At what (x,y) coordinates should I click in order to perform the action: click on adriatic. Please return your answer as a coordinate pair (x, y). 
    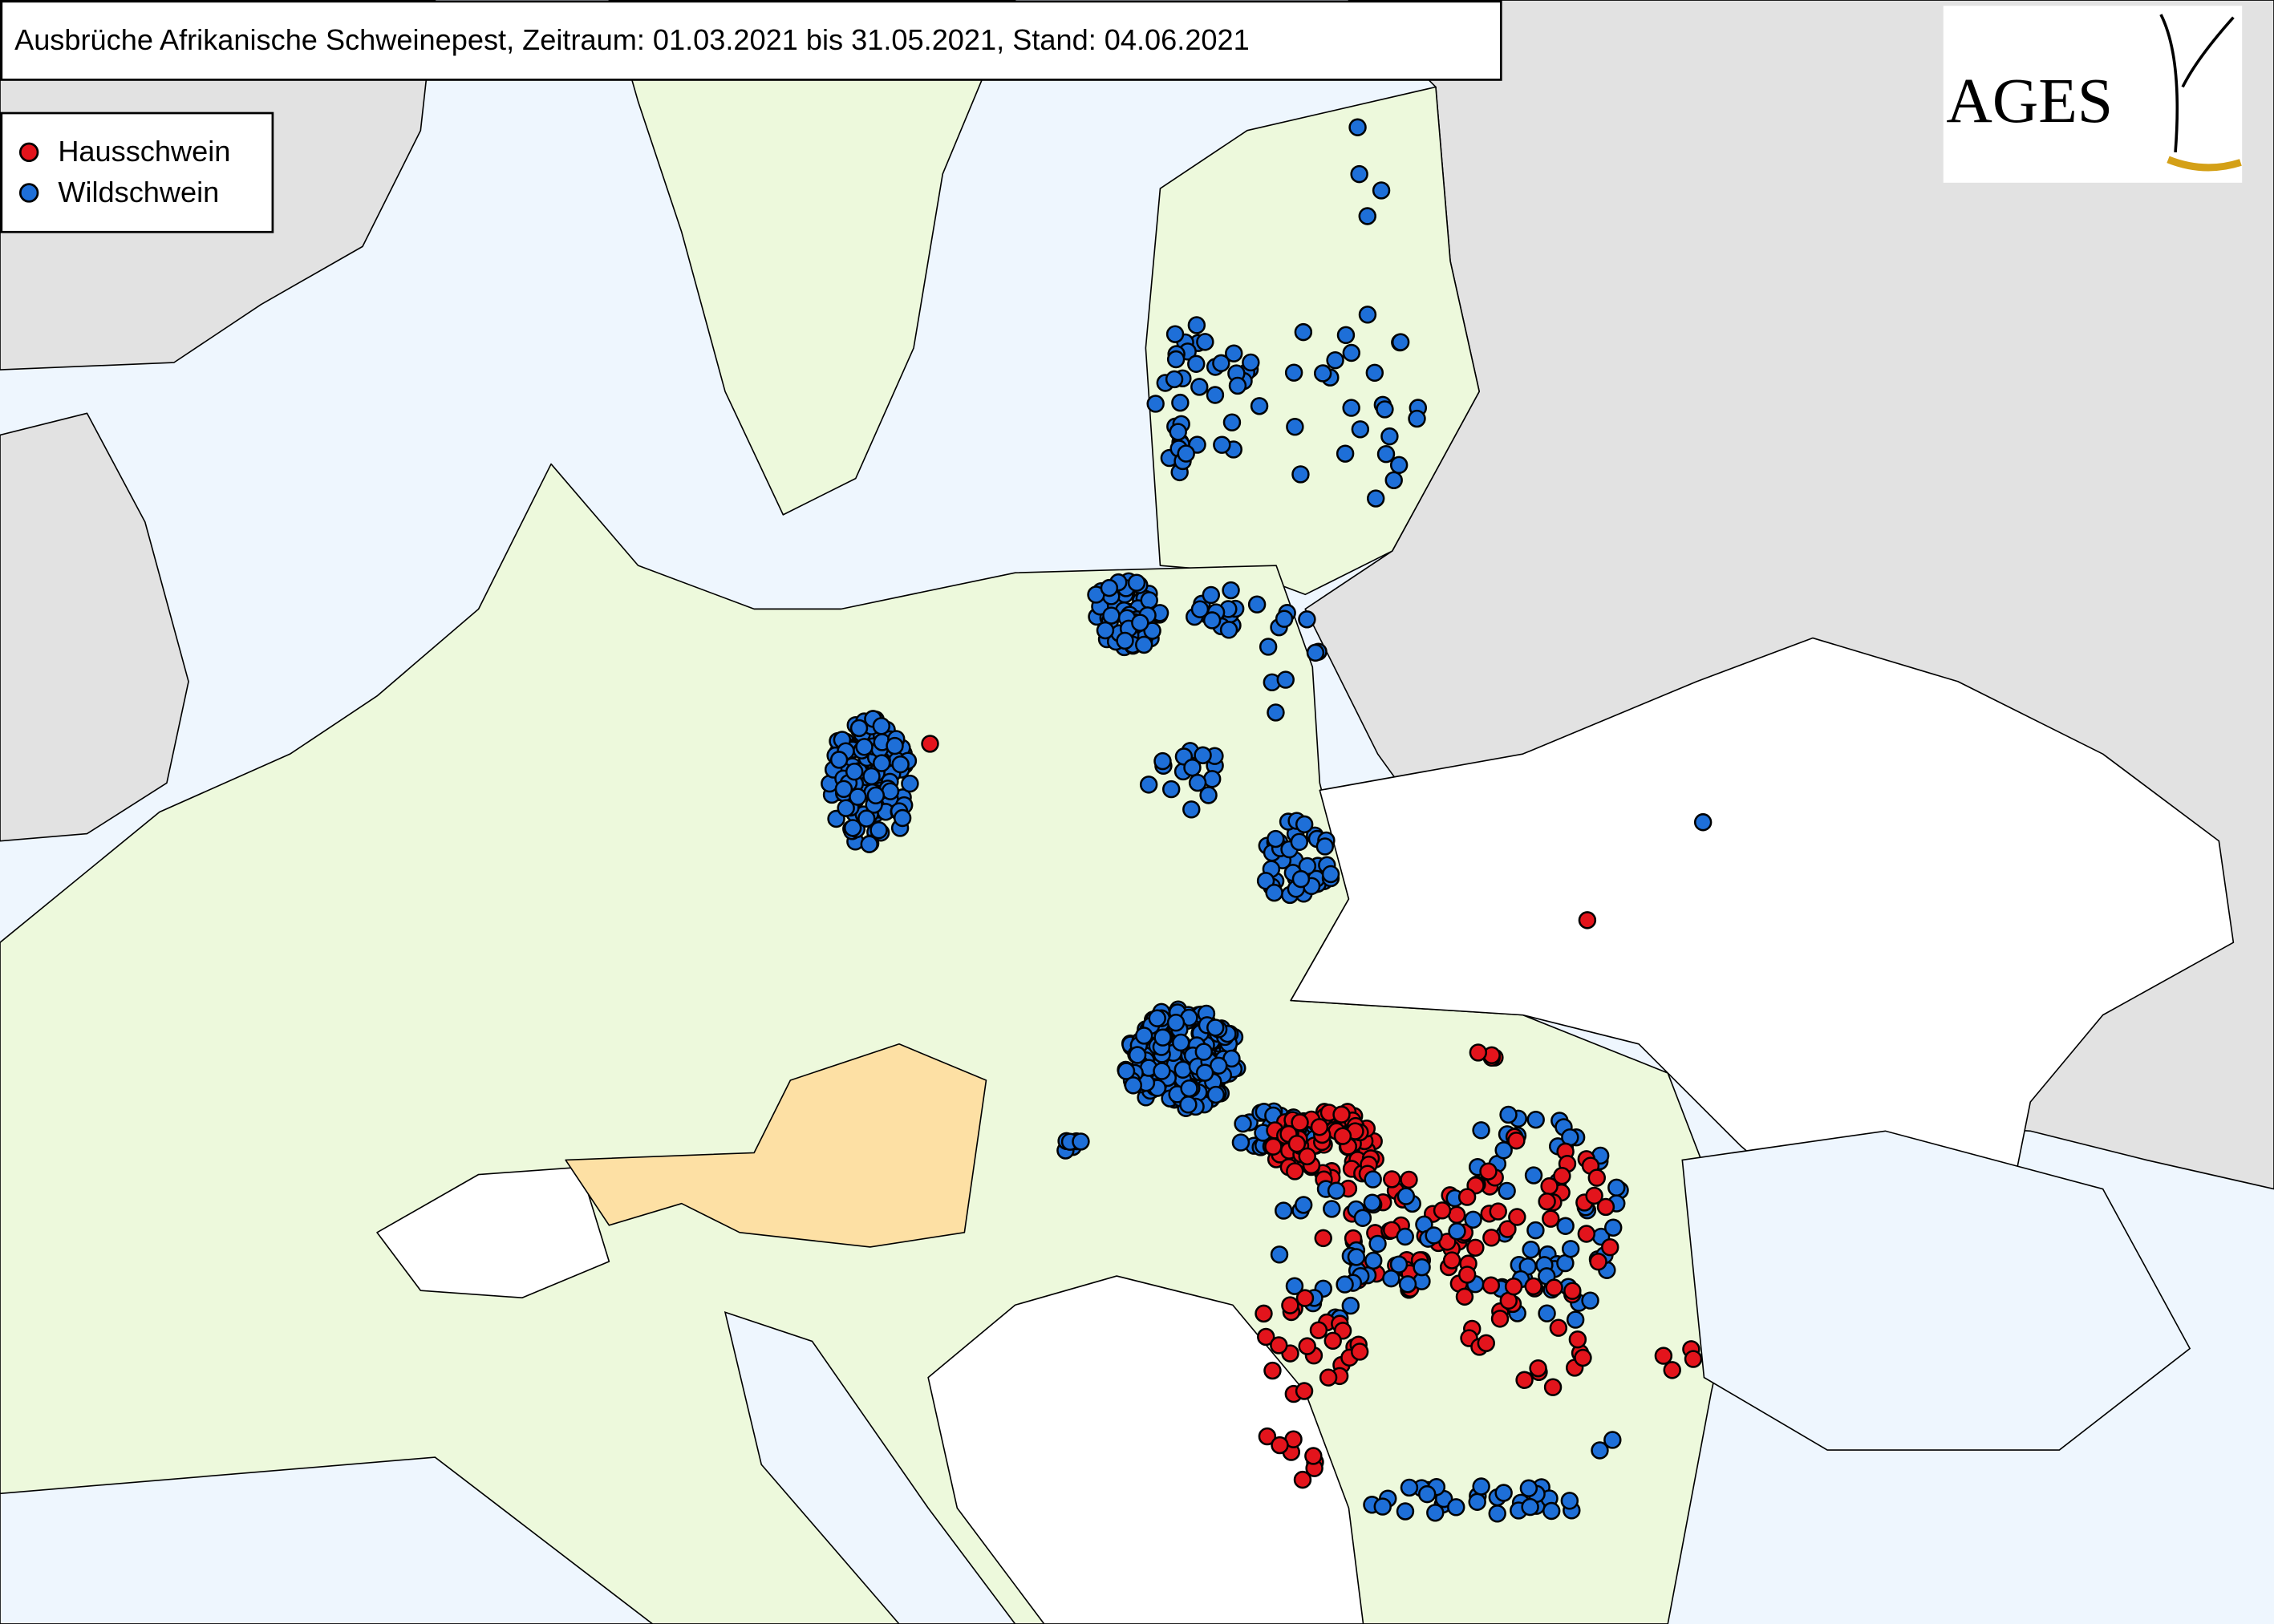
    Looking at the image, I should click on (870, 1467).